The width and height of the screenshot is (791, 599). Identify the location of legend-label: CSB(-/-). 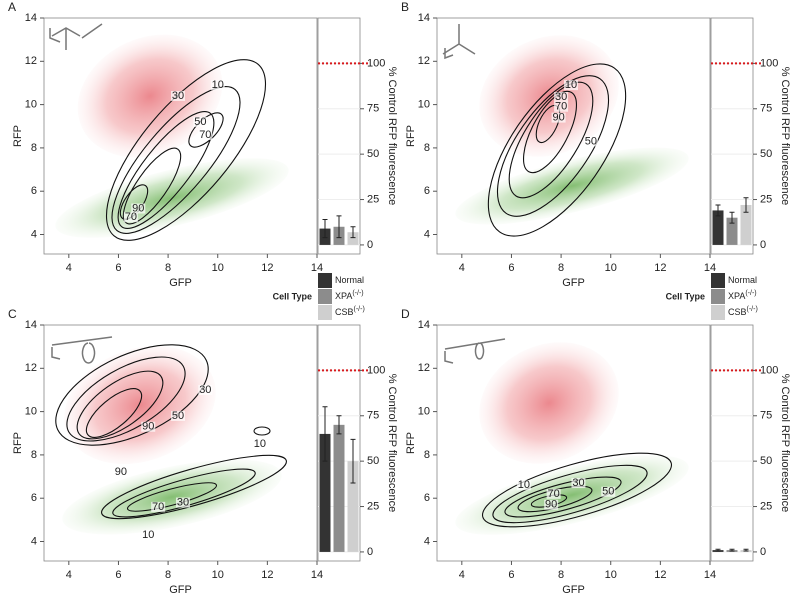
(743, 312).